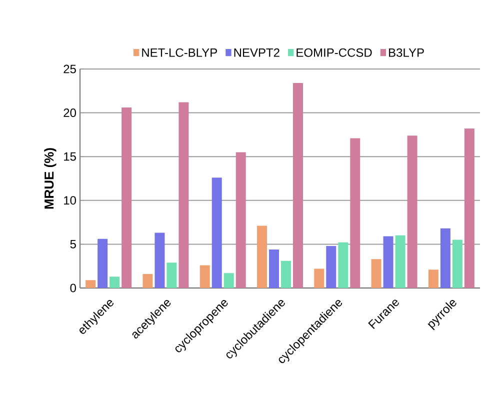 The height and width of the screenshot is (409, 491). I want to click on y-tick-label: 20, so click(70, 113).